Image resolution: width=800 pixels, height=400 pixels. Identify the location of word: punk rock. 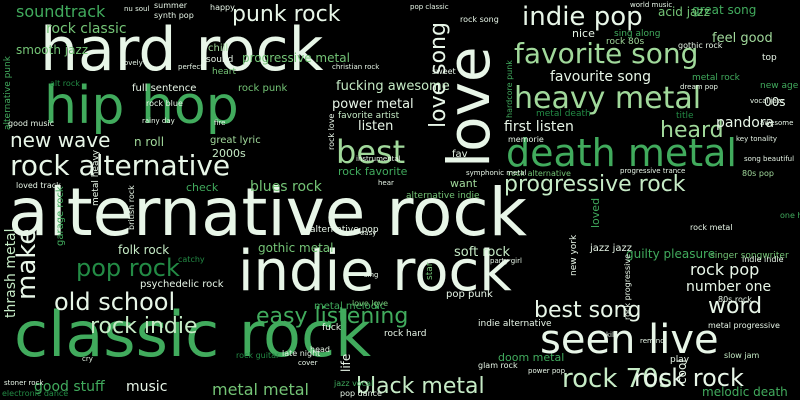
(286, 14).